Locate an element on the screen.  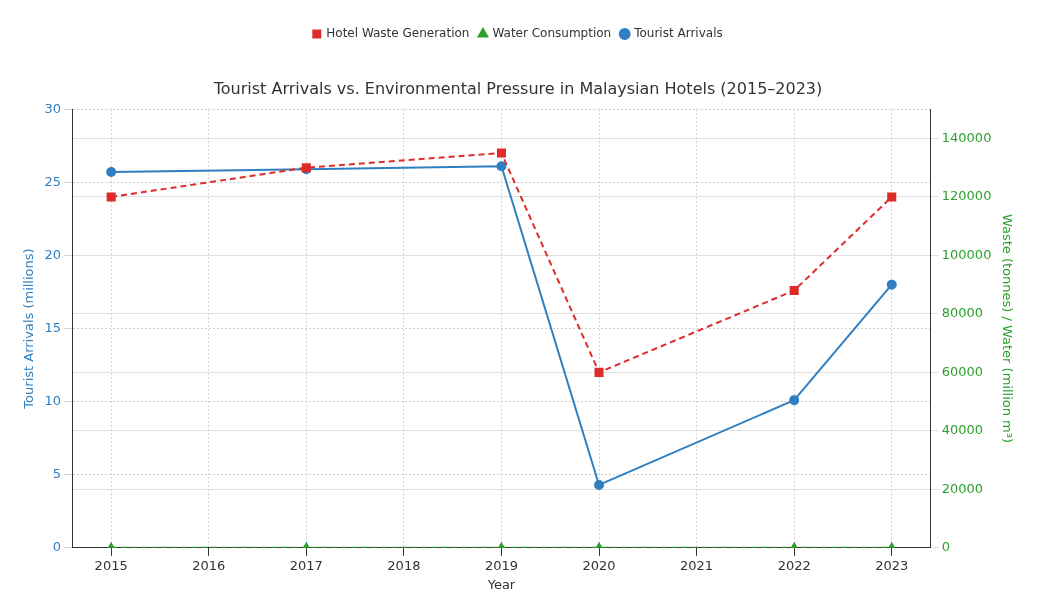
y2-tick-label: 100000 is located at coordinates (966, 254).